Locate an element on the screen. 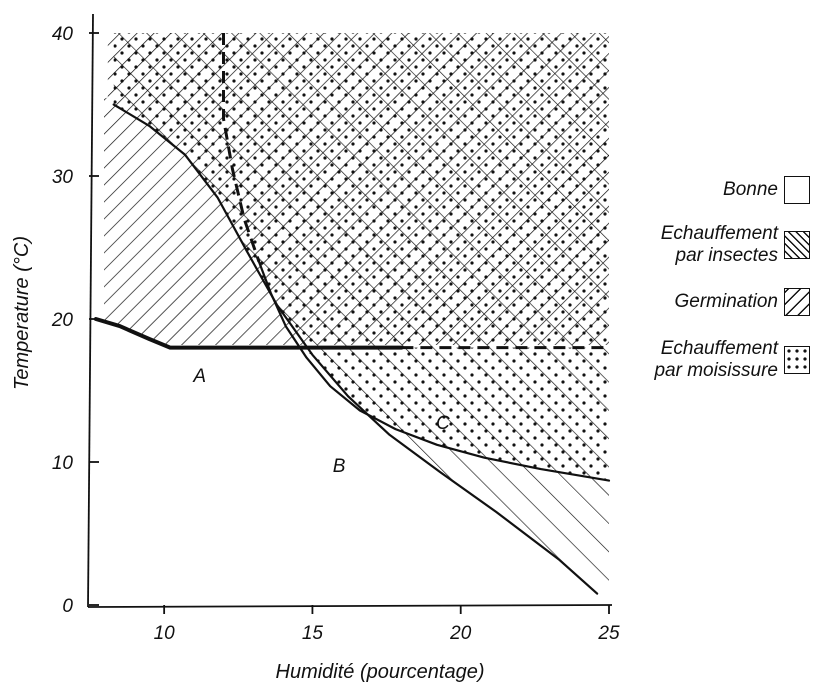 This screenshot has height=688, width=813. curve-insect-limit is located at coordinates (241, 148).